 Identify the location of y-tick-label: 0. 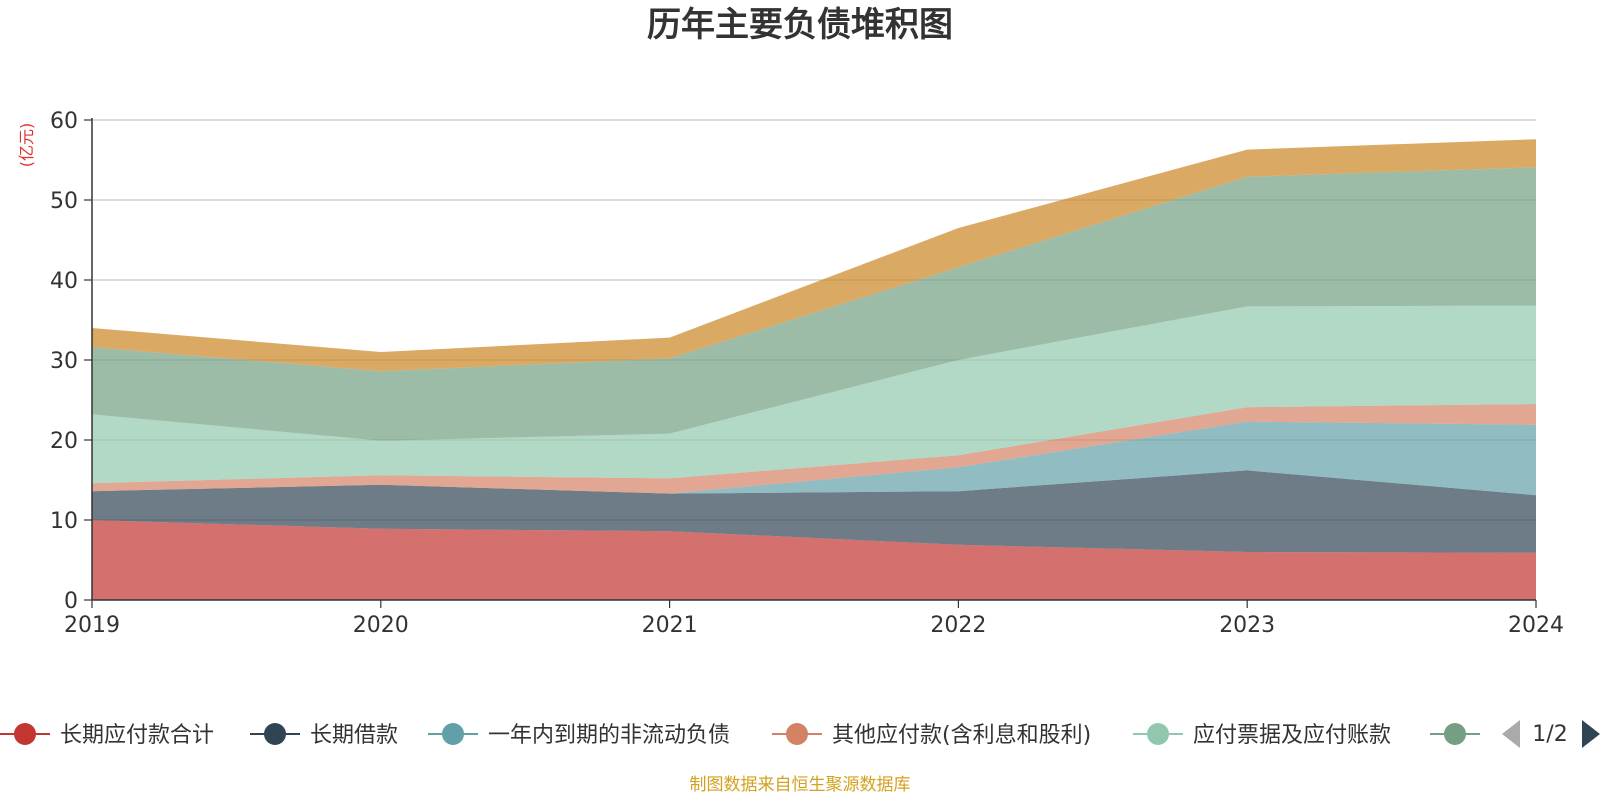
(71, 601).